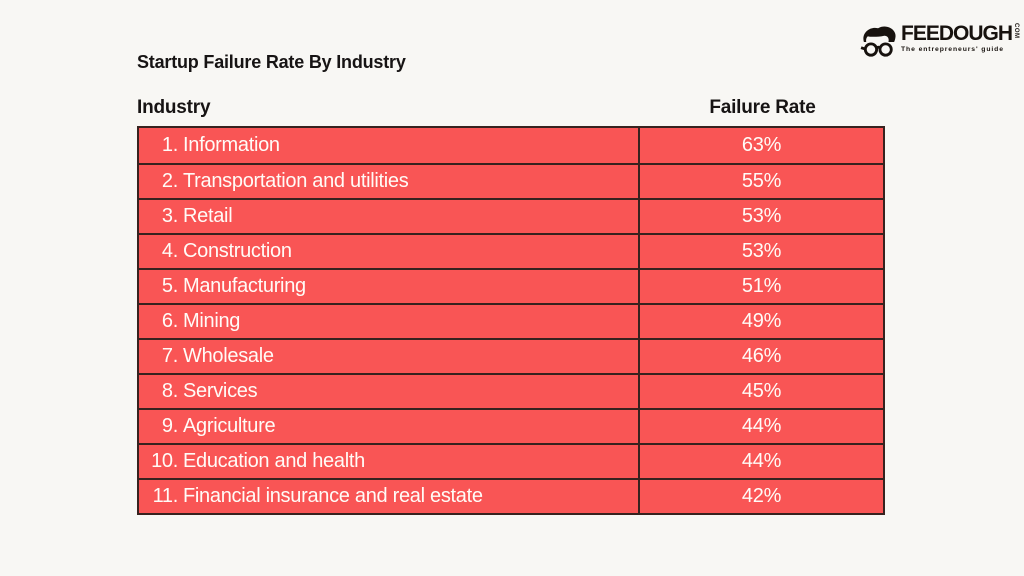 The image size is (1024, 576). I want to click on industry-label: Transportation and utilities, so click(296, 181).